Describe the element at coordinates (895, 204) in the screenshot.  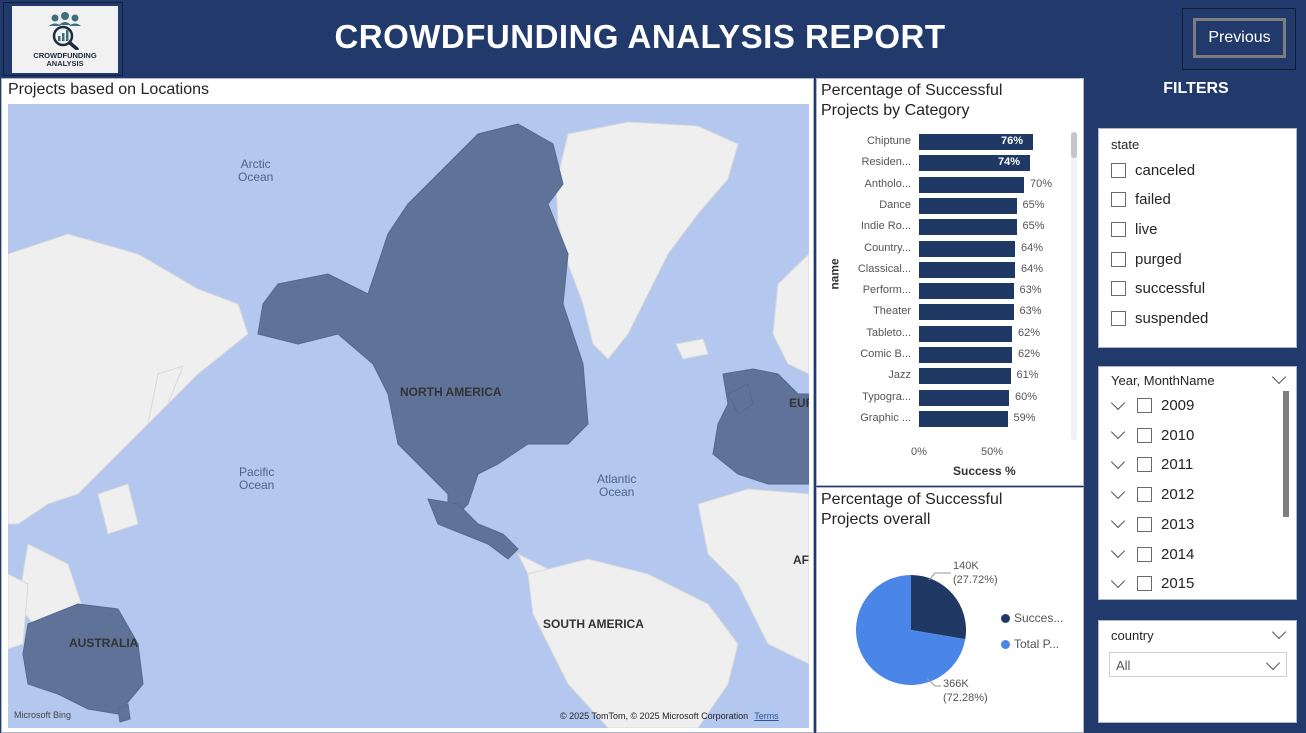
I see `bar-category-label: Dance` at that location.